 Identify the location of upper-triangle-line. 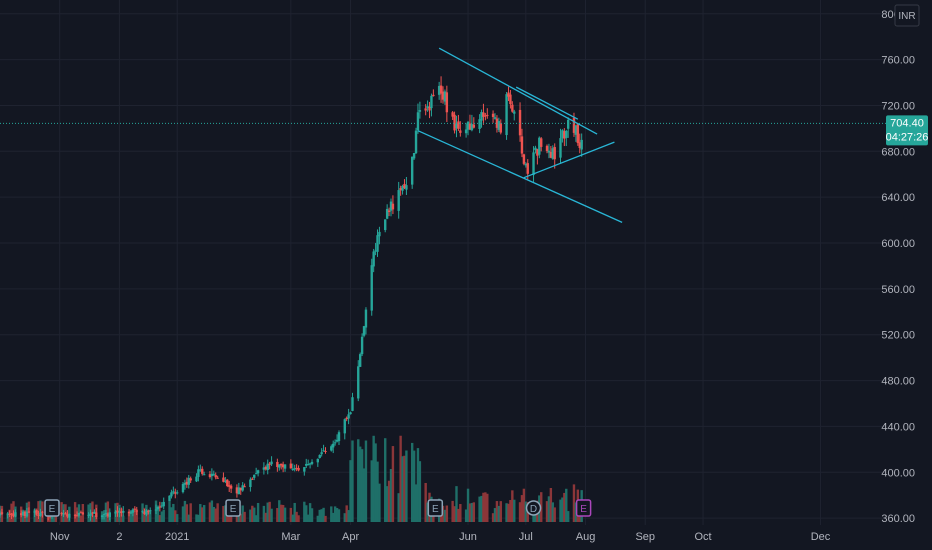
(547, 103).